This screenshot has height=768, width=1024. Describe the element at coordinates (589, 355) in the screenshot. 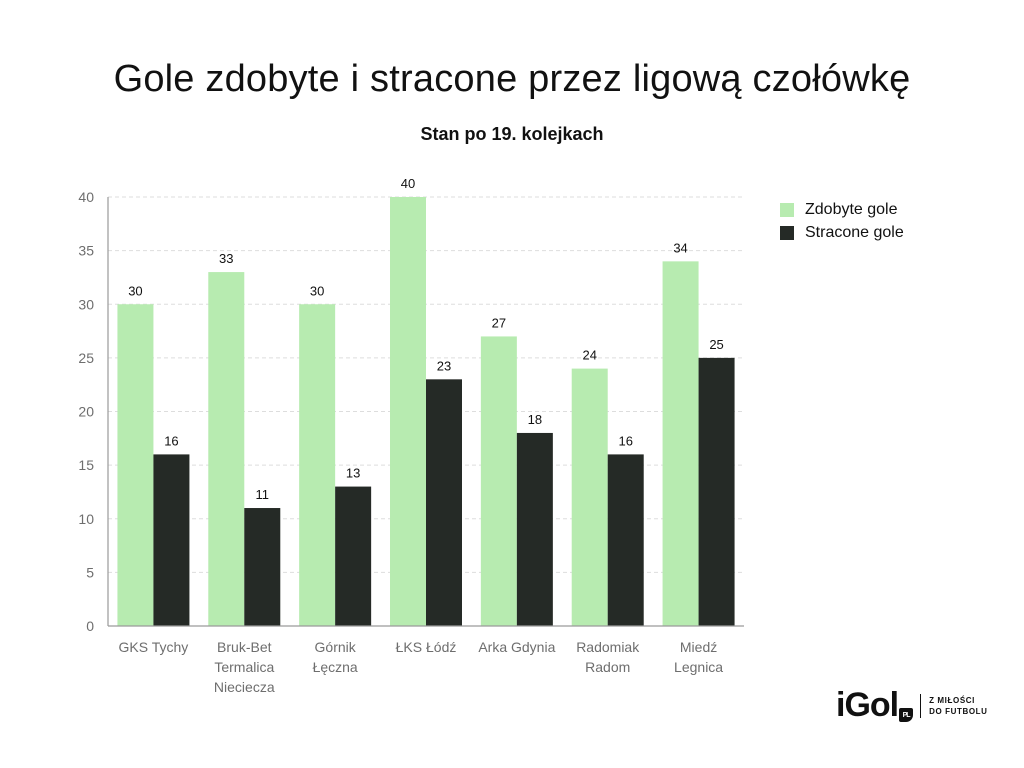

I see `value-label-scored: 24` at that location.